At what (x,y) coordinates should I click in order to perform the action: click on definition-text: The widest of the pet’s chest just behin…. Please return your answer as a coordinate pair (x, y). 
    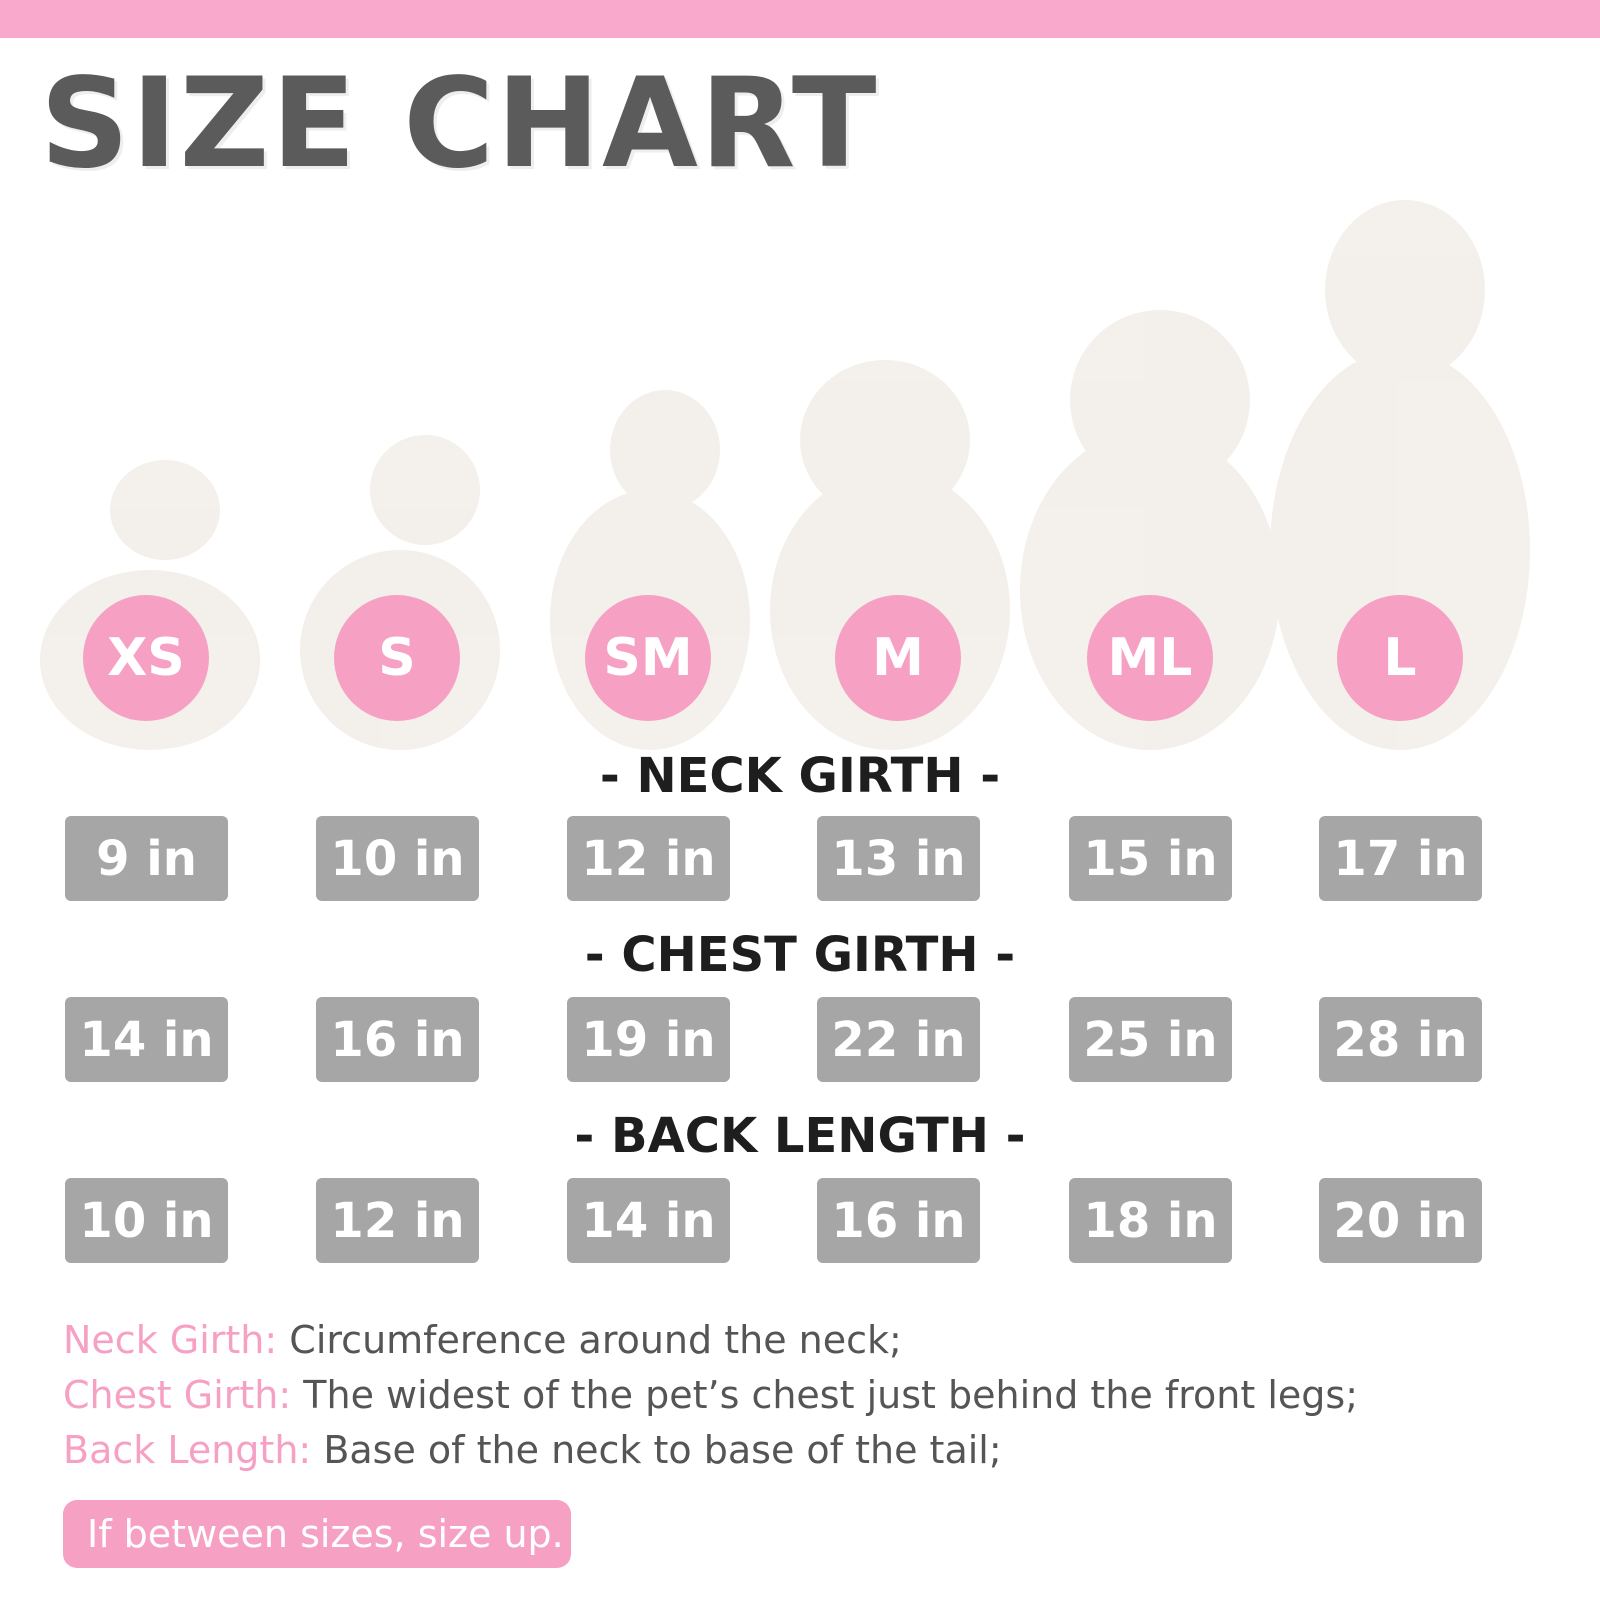
    Looking at the image, I should click on (831, 1395).